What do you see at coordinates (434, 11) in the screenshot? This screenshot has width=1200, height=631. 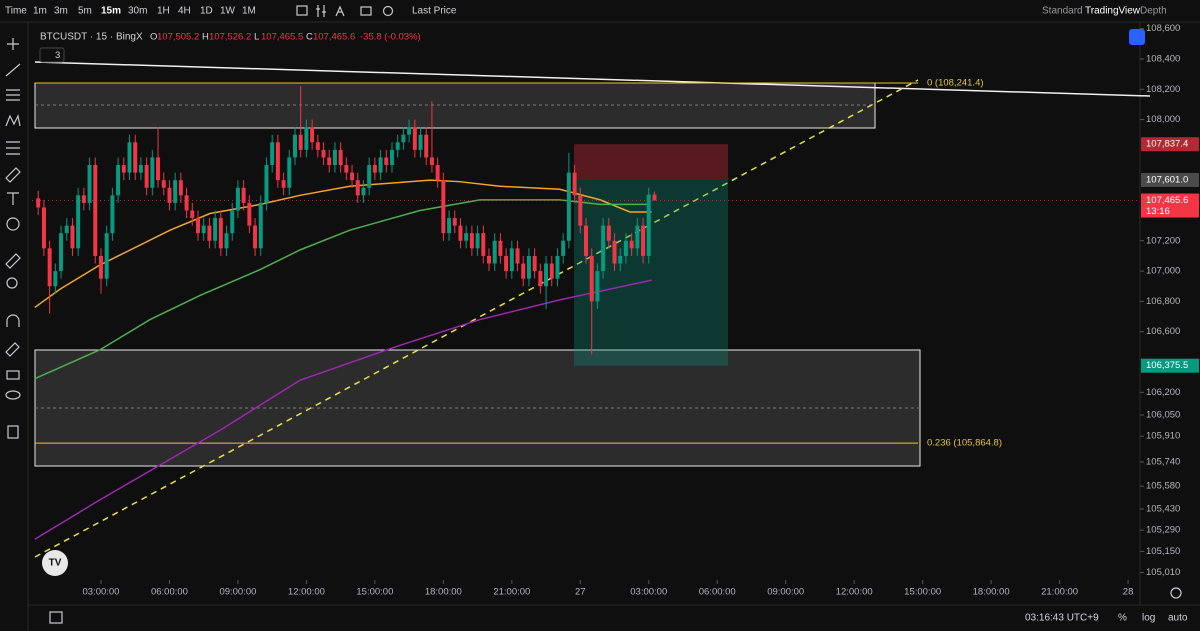 I see `price-source: Last Price` at bounding box center [434, 11].